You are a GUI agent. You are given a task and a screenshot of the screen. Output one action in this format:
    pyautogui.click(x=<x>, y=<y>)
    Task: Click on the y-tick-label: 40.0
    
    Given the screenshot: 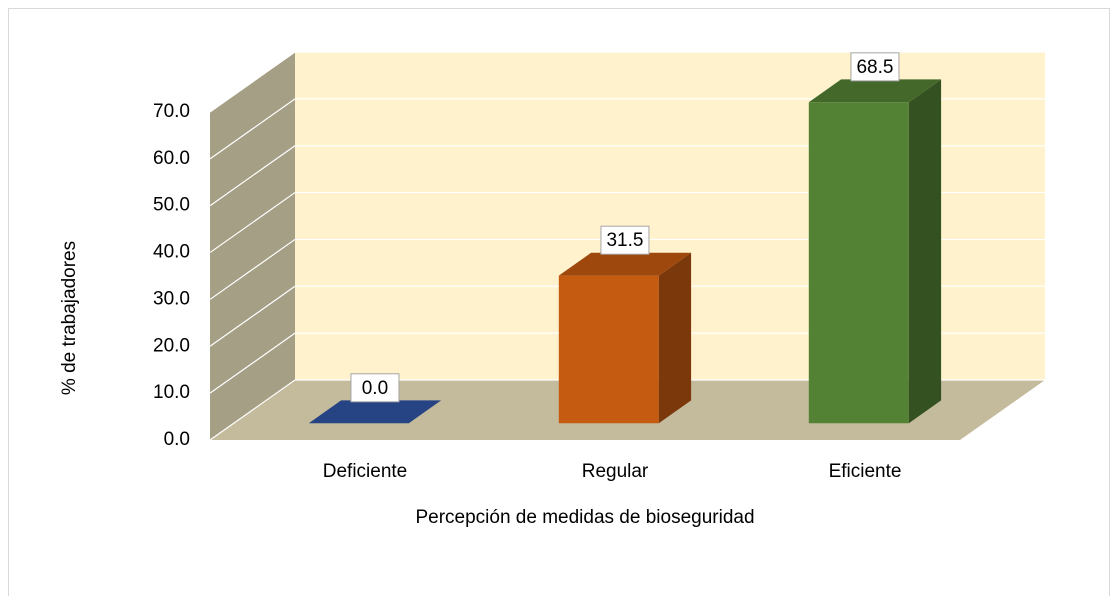 What is the action you would take?
    pyautogui.click(x=171, y=252)
    